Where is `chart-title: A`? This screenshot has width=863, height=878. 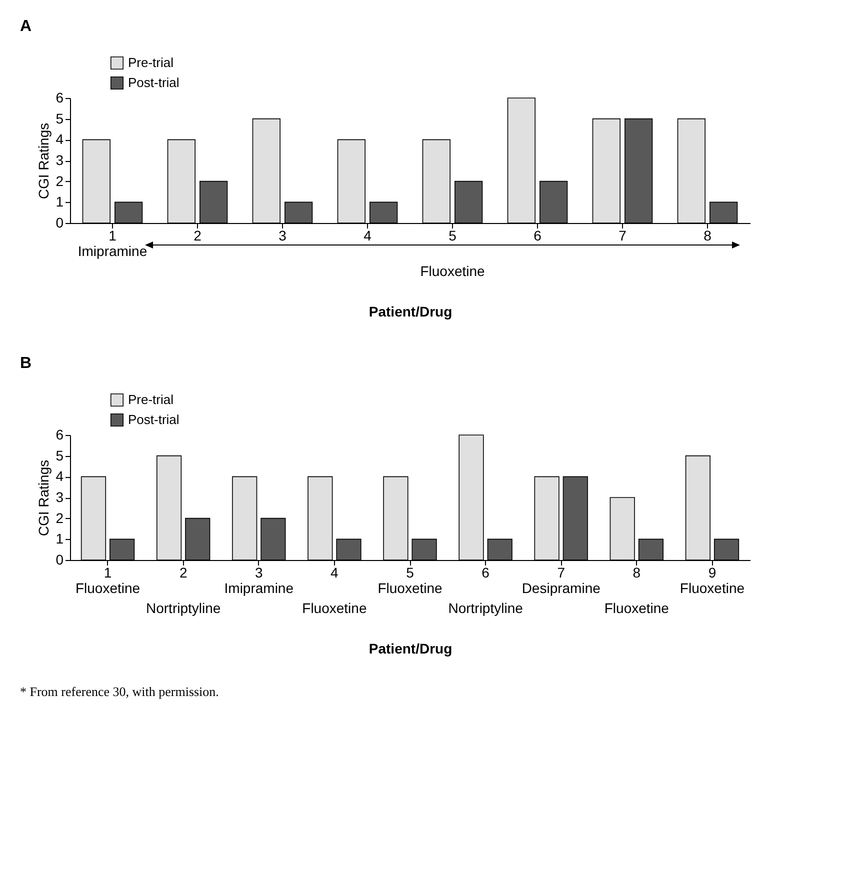 chart-title: A is located at coordinates (26, 26).